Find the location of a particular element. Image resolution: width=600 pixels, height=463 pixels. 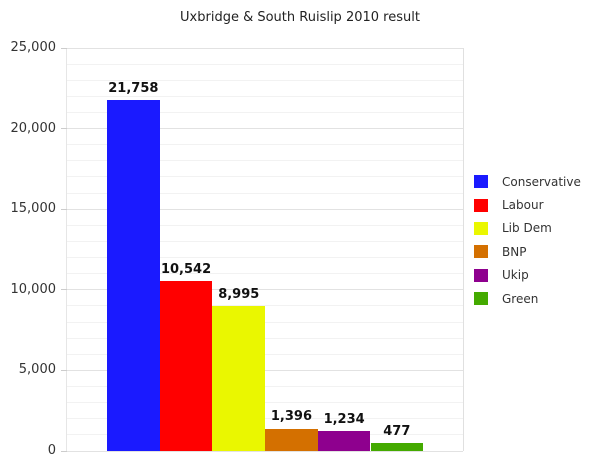

legend: Conservative Labour Lib Dem BNP Ukip Green is located at coordinates (527, 240).